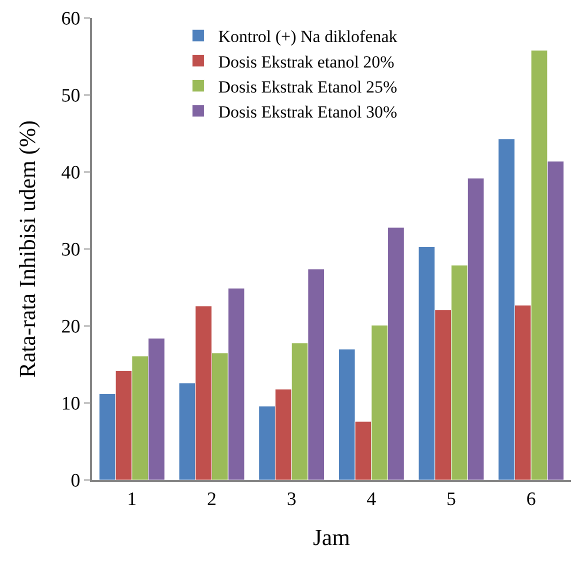 This screenshot has height=567, width=581. Describe the element at coordinates (70, 96) in the screenshot. I see `y-tick-label: 50` at that location.